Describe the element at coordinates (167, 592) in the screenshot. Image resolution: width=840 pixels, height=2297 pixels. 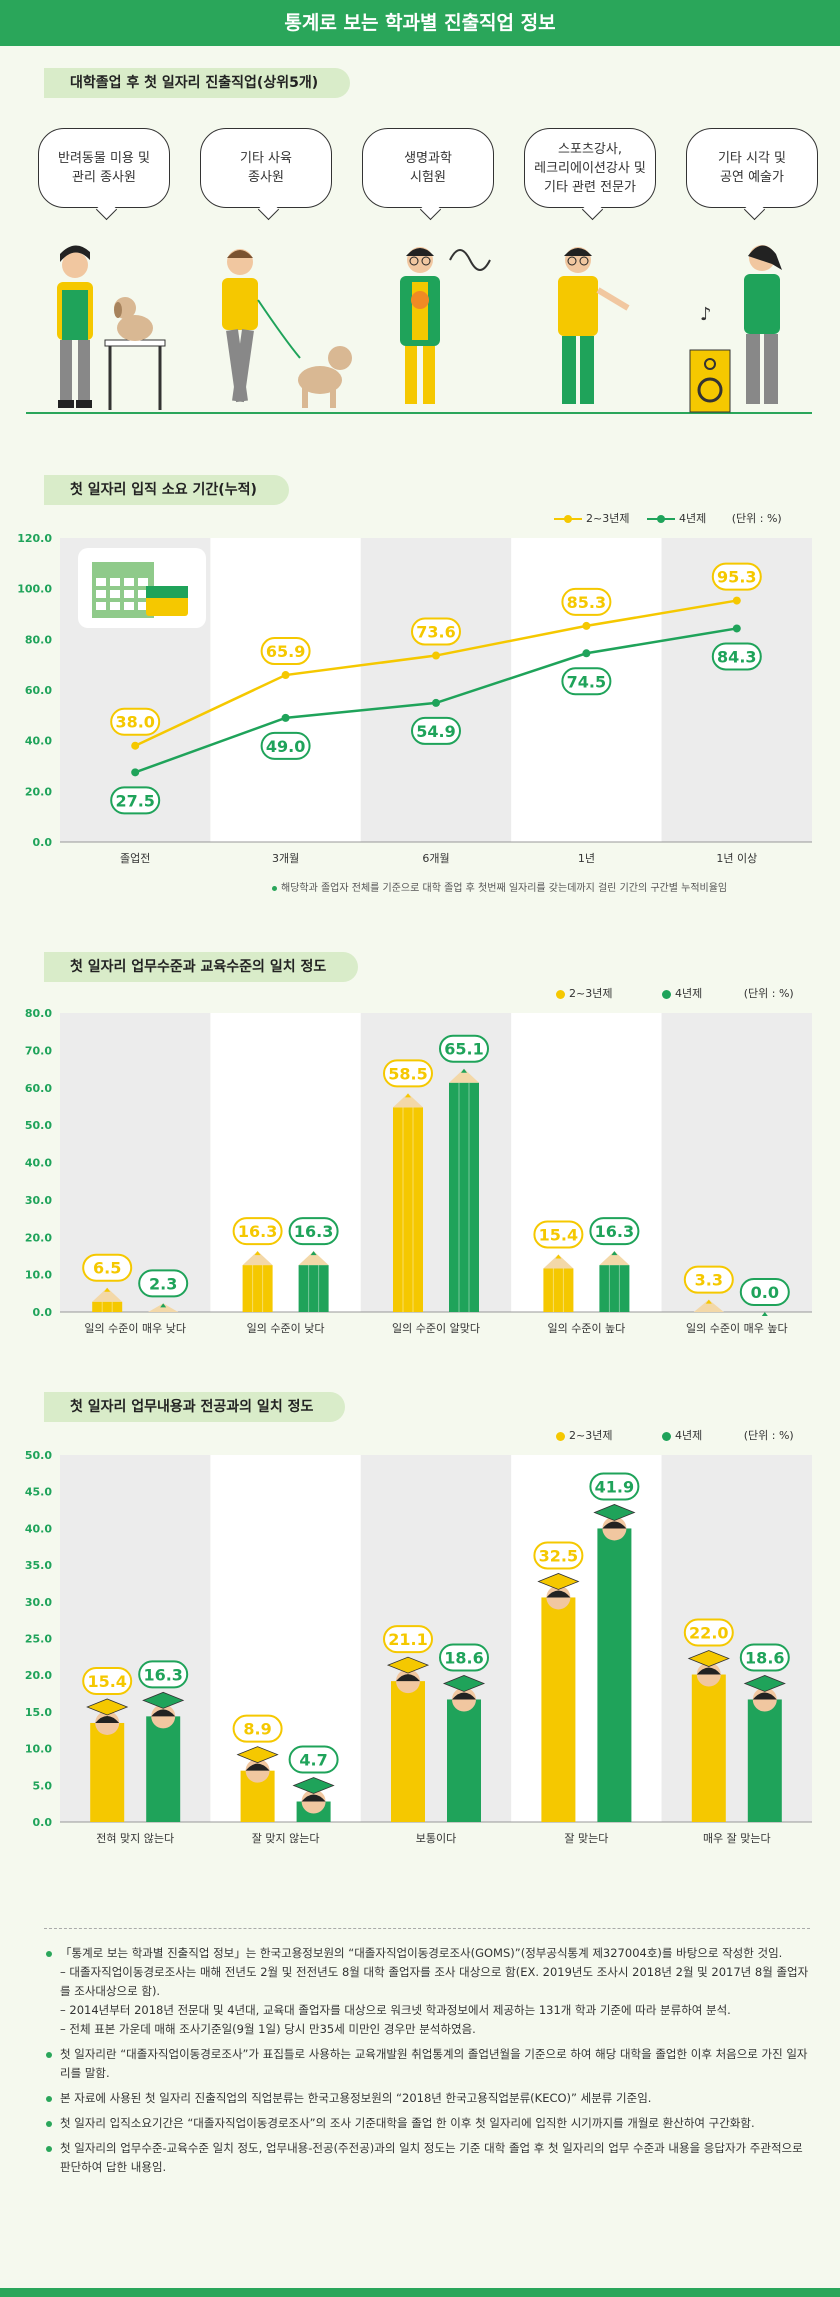
I see `briefcase-flap` at that location.